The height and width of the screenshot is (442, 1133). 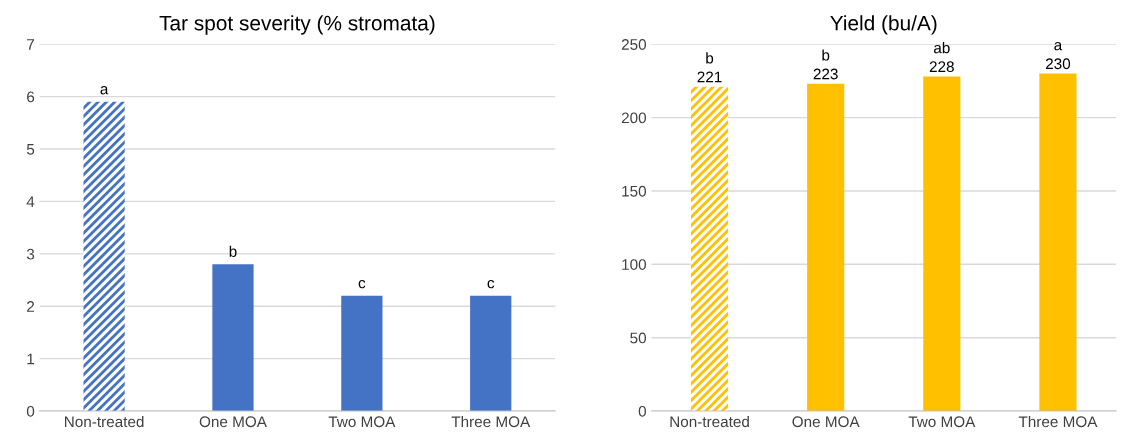 I want to click on data-label: 230, so click(x=1058, y=64).